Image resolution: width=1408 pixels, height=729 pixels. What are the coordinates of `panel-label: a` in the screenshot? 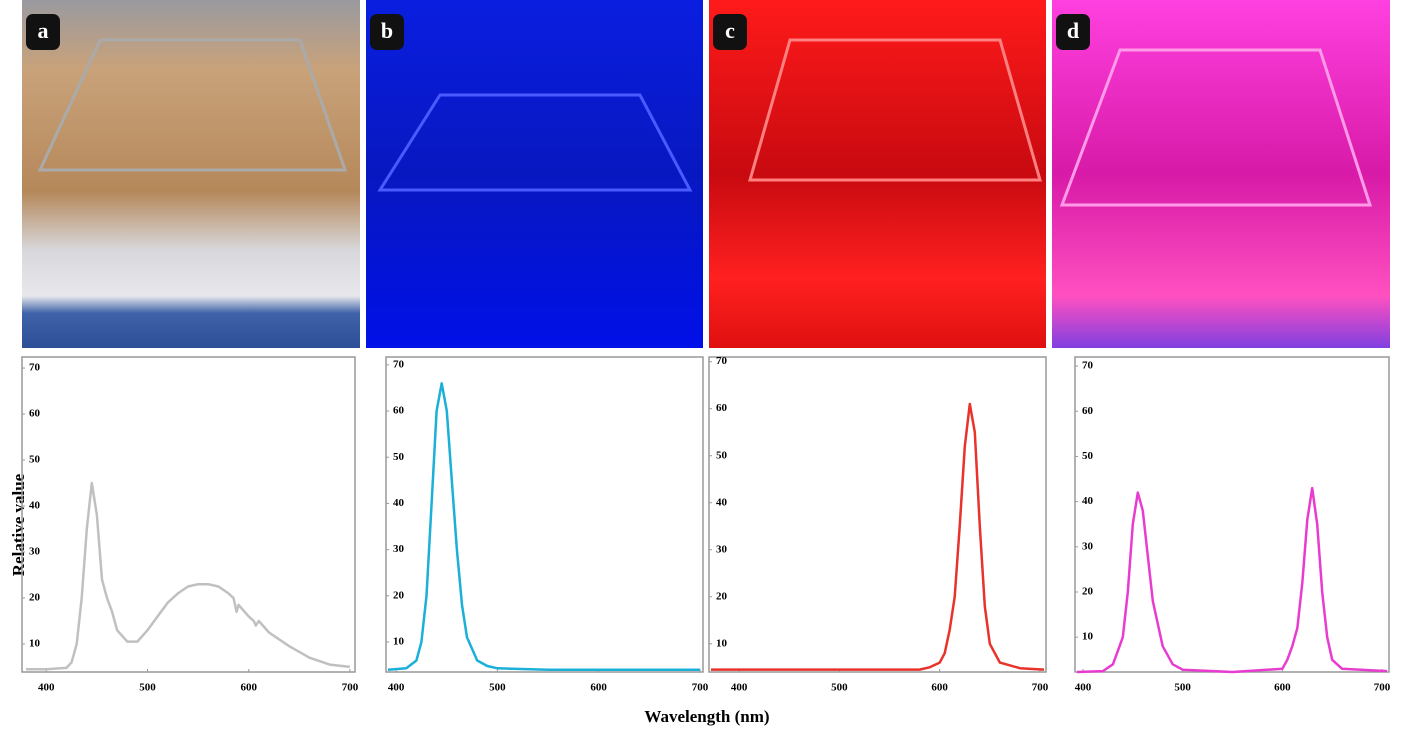 It's located at (43, 30).